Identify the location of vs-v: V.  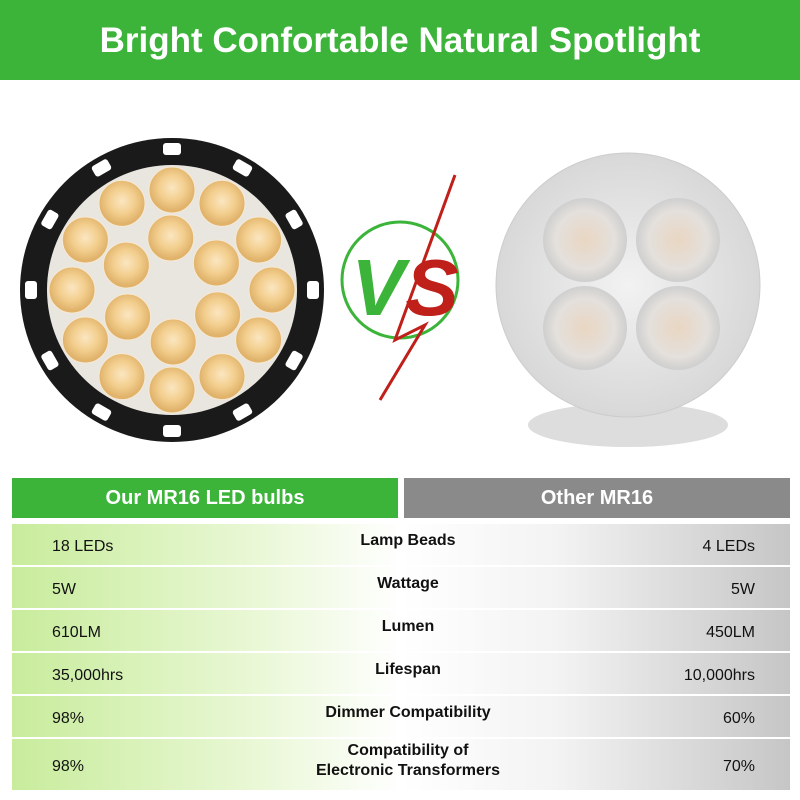
(380, 287).